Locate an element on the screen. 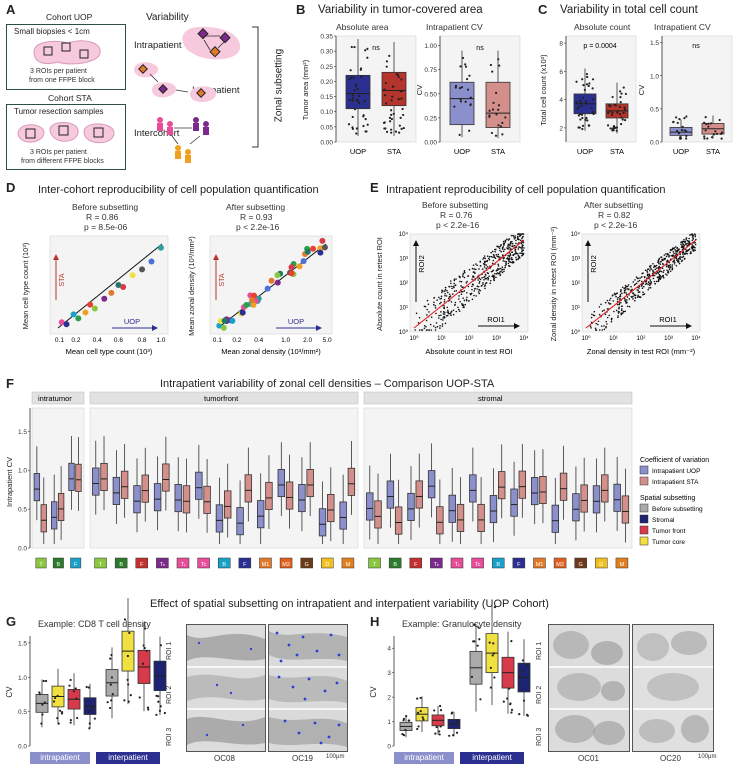 This screenshot has height=767, width=740. d-after-sta-label: STA is located at coordinates (222, 279).